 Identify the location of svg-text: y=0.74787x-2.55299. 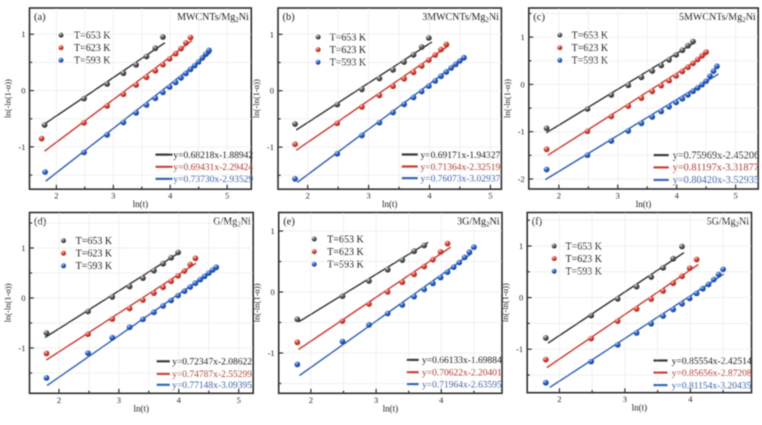
(212, 375).